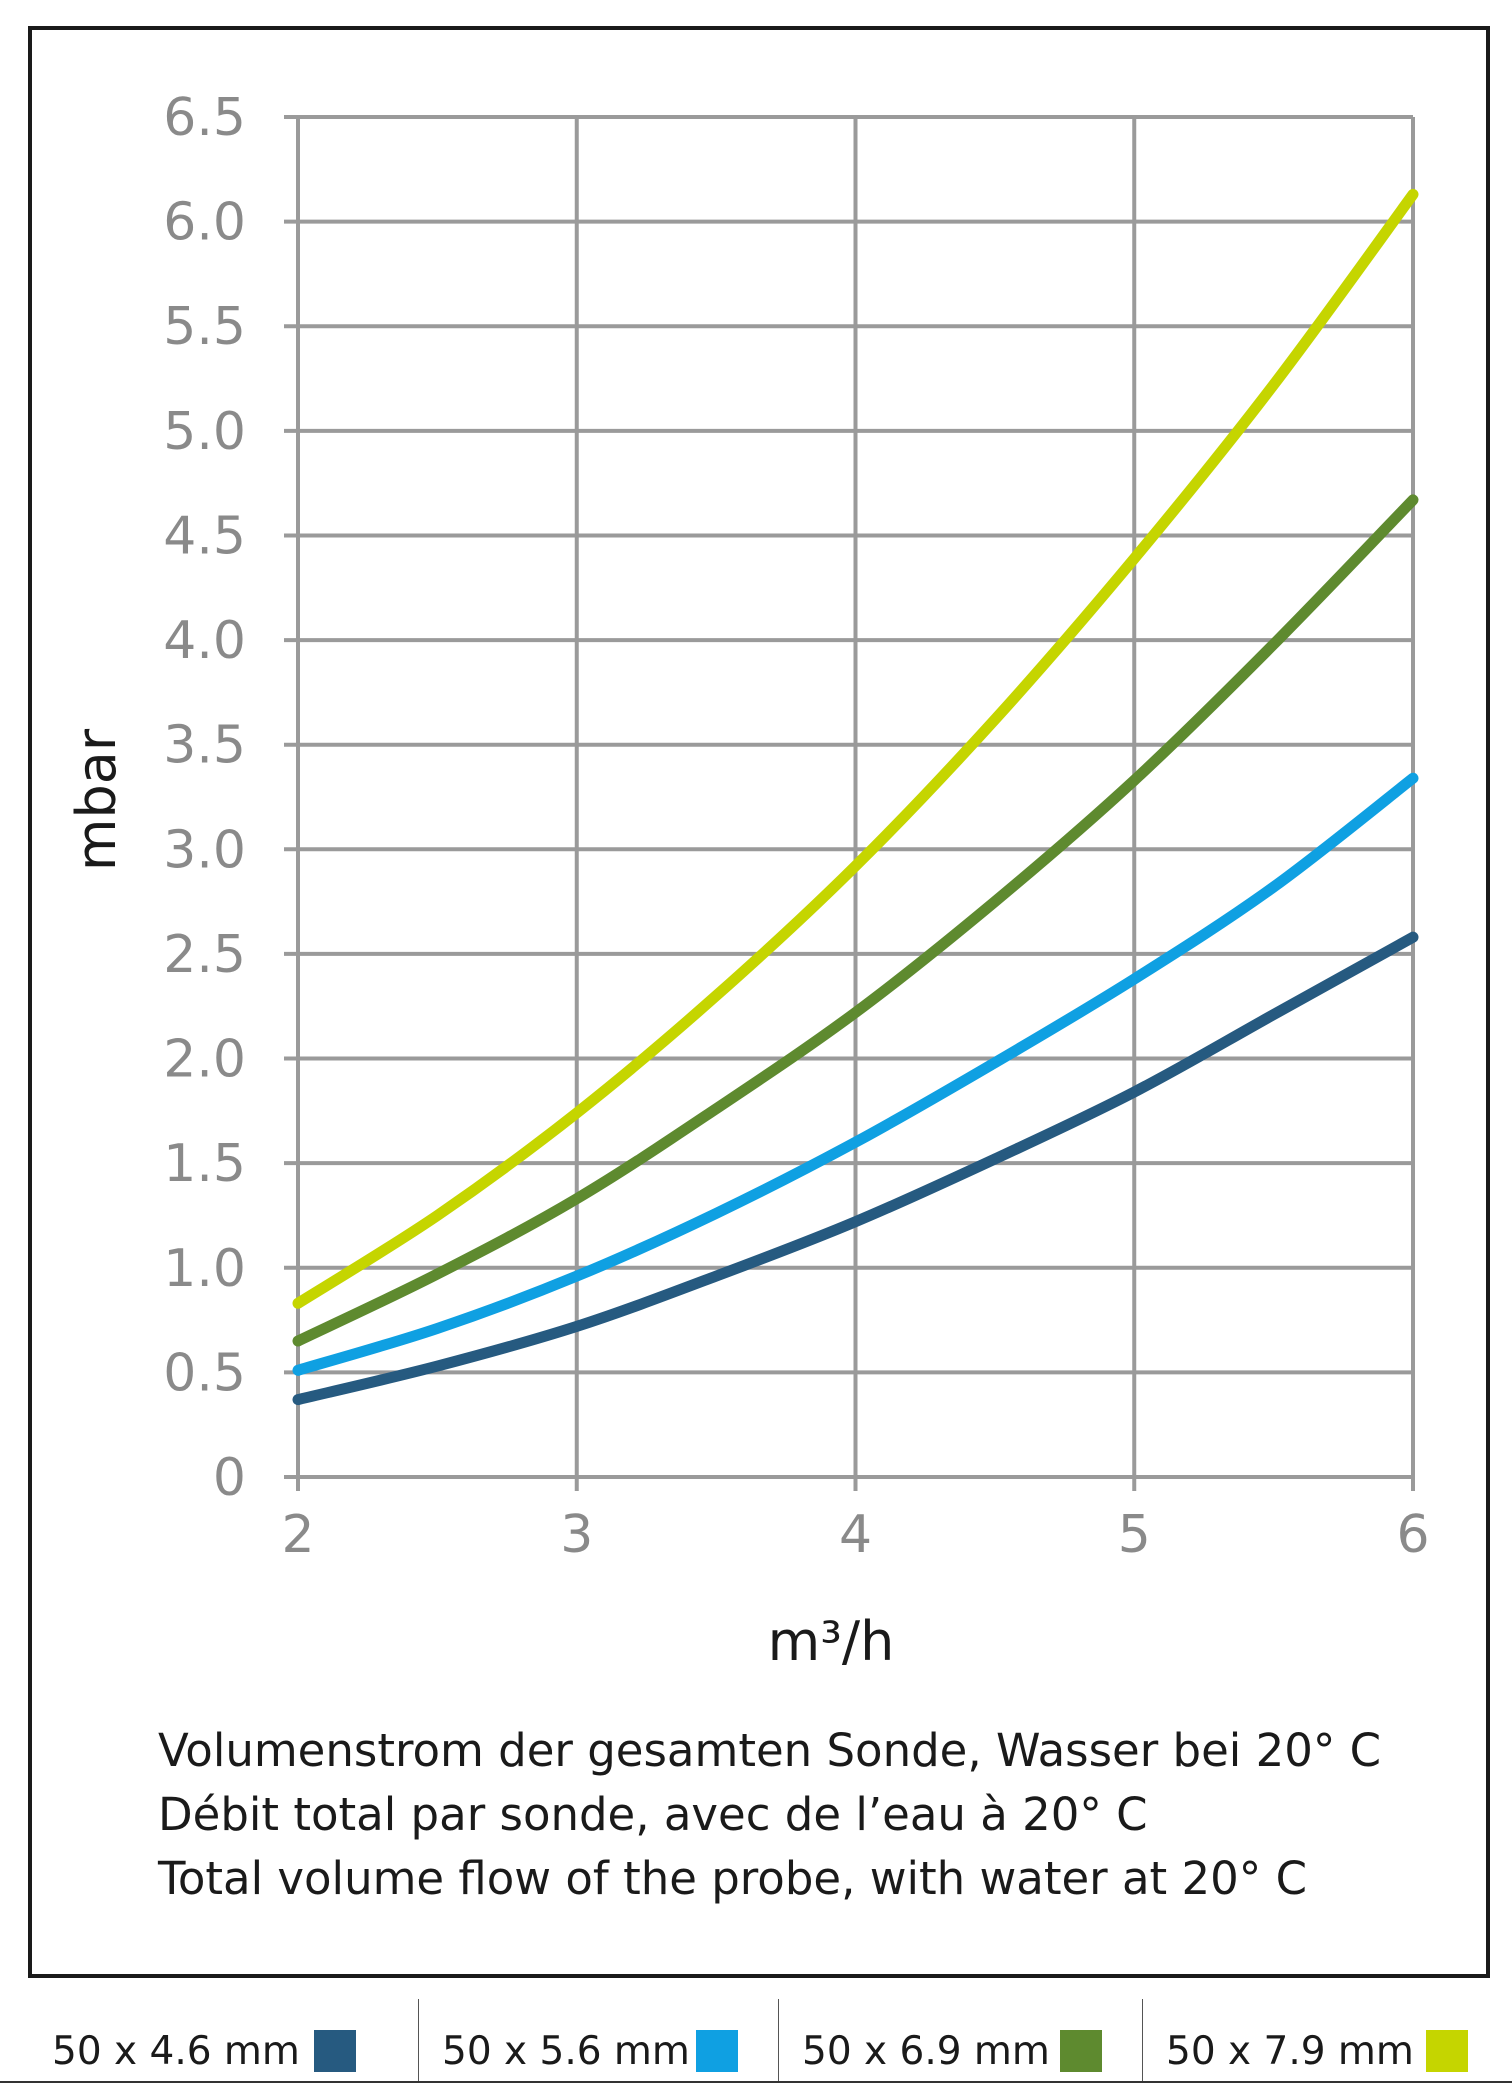 The height and width of the screenshot is (2083, 1512). I want to click on legend-item: 50 x 4.6 mm, so click(204, 2034).